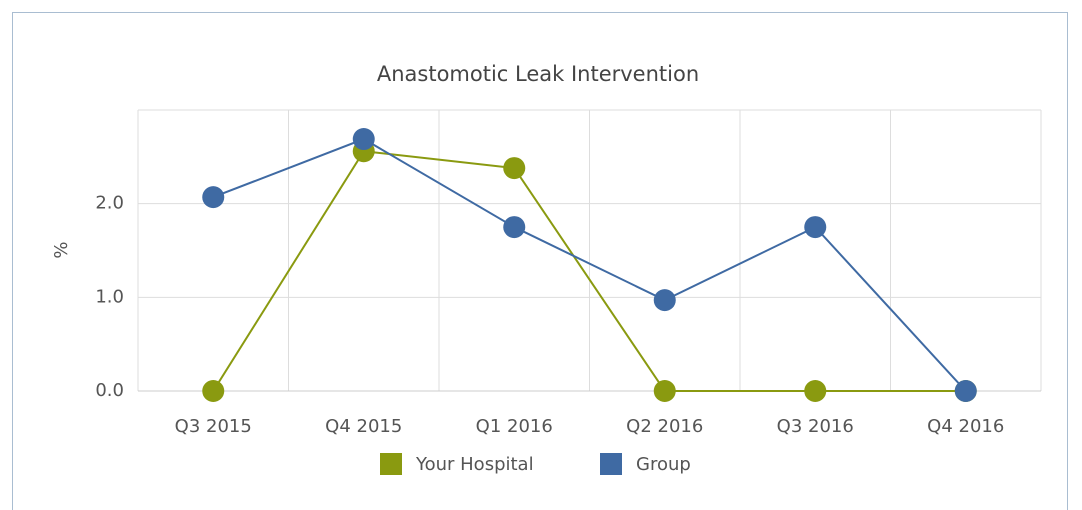  Describe the element at coordinates (815, 426) in the screenshot. I see `x-tick-label: Q3 2016` at that location.